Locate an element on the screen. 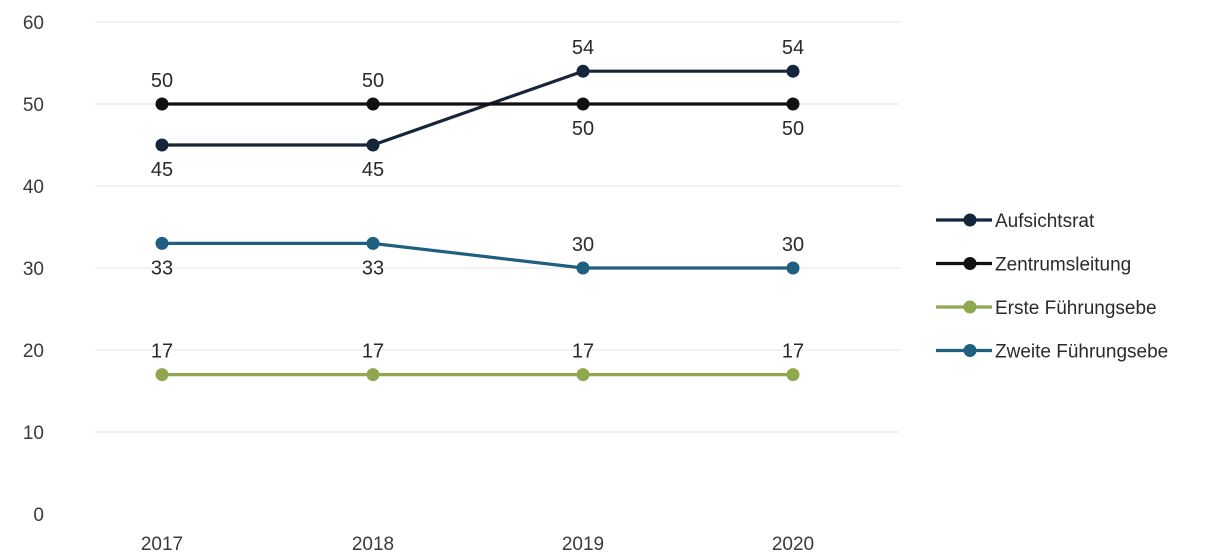 Image resolution: width=1228 pixels, height=554 pixels. x-axis: 2017 2018 2019 2020 is located at coordinates (477, 544).